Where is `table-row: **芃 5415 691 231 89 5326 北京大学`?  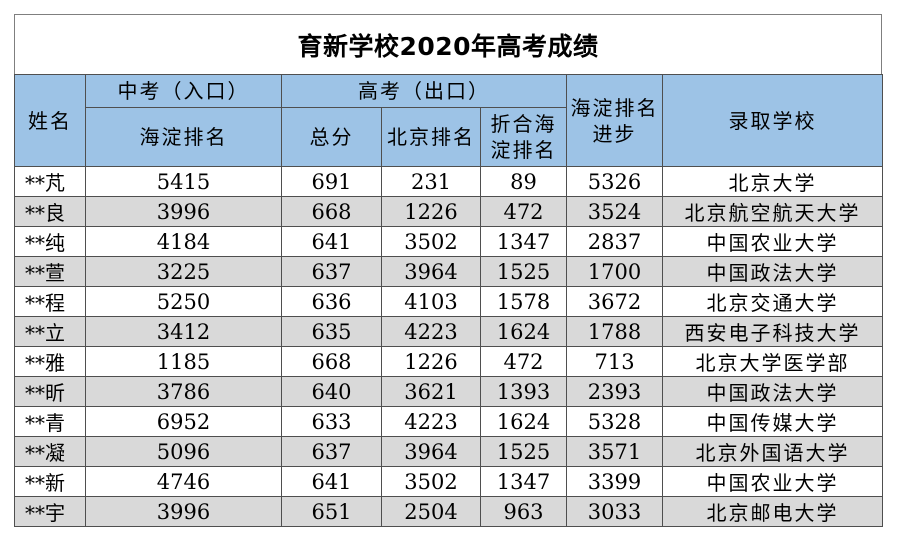 table-row: **芃 5415 691 231 89 5326 北京大学 is located at coordinates (449, 181).